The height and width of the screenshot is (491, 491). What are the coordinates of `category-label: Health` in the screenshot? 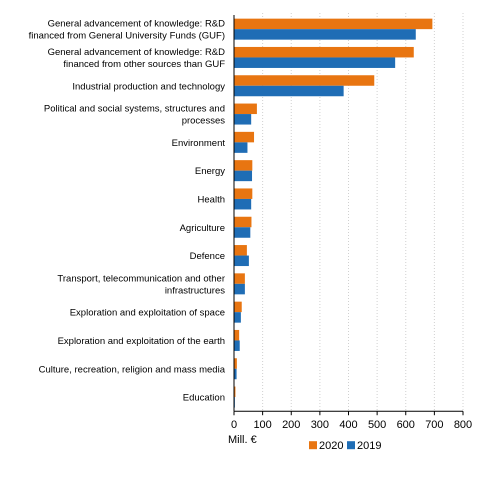 It's located at (211, 199).